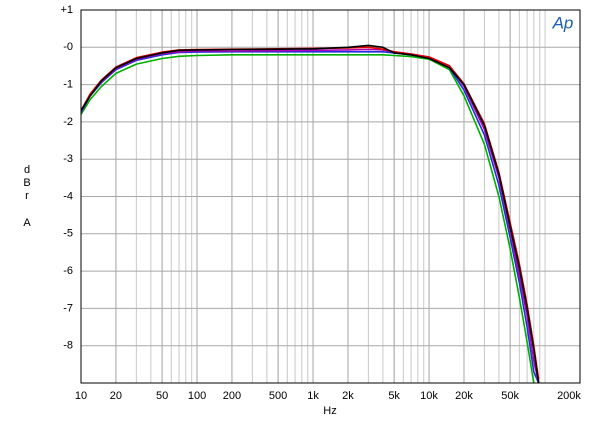 This screenshot has height=426, width=600. What do you see at coordinates (27, 223) in the screenshot?
I see `y-axis-label-char: A` at bounding box center [27, 223].